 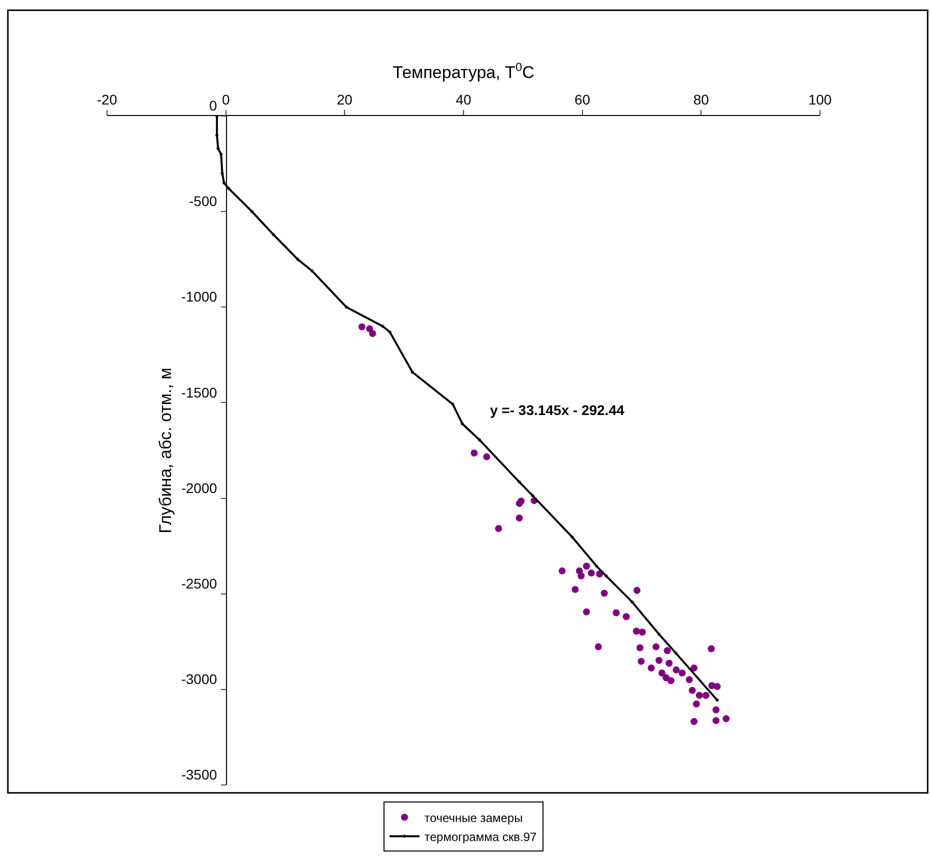 I want to click on y-tick-label: -3500, so click(x=199, y=774).